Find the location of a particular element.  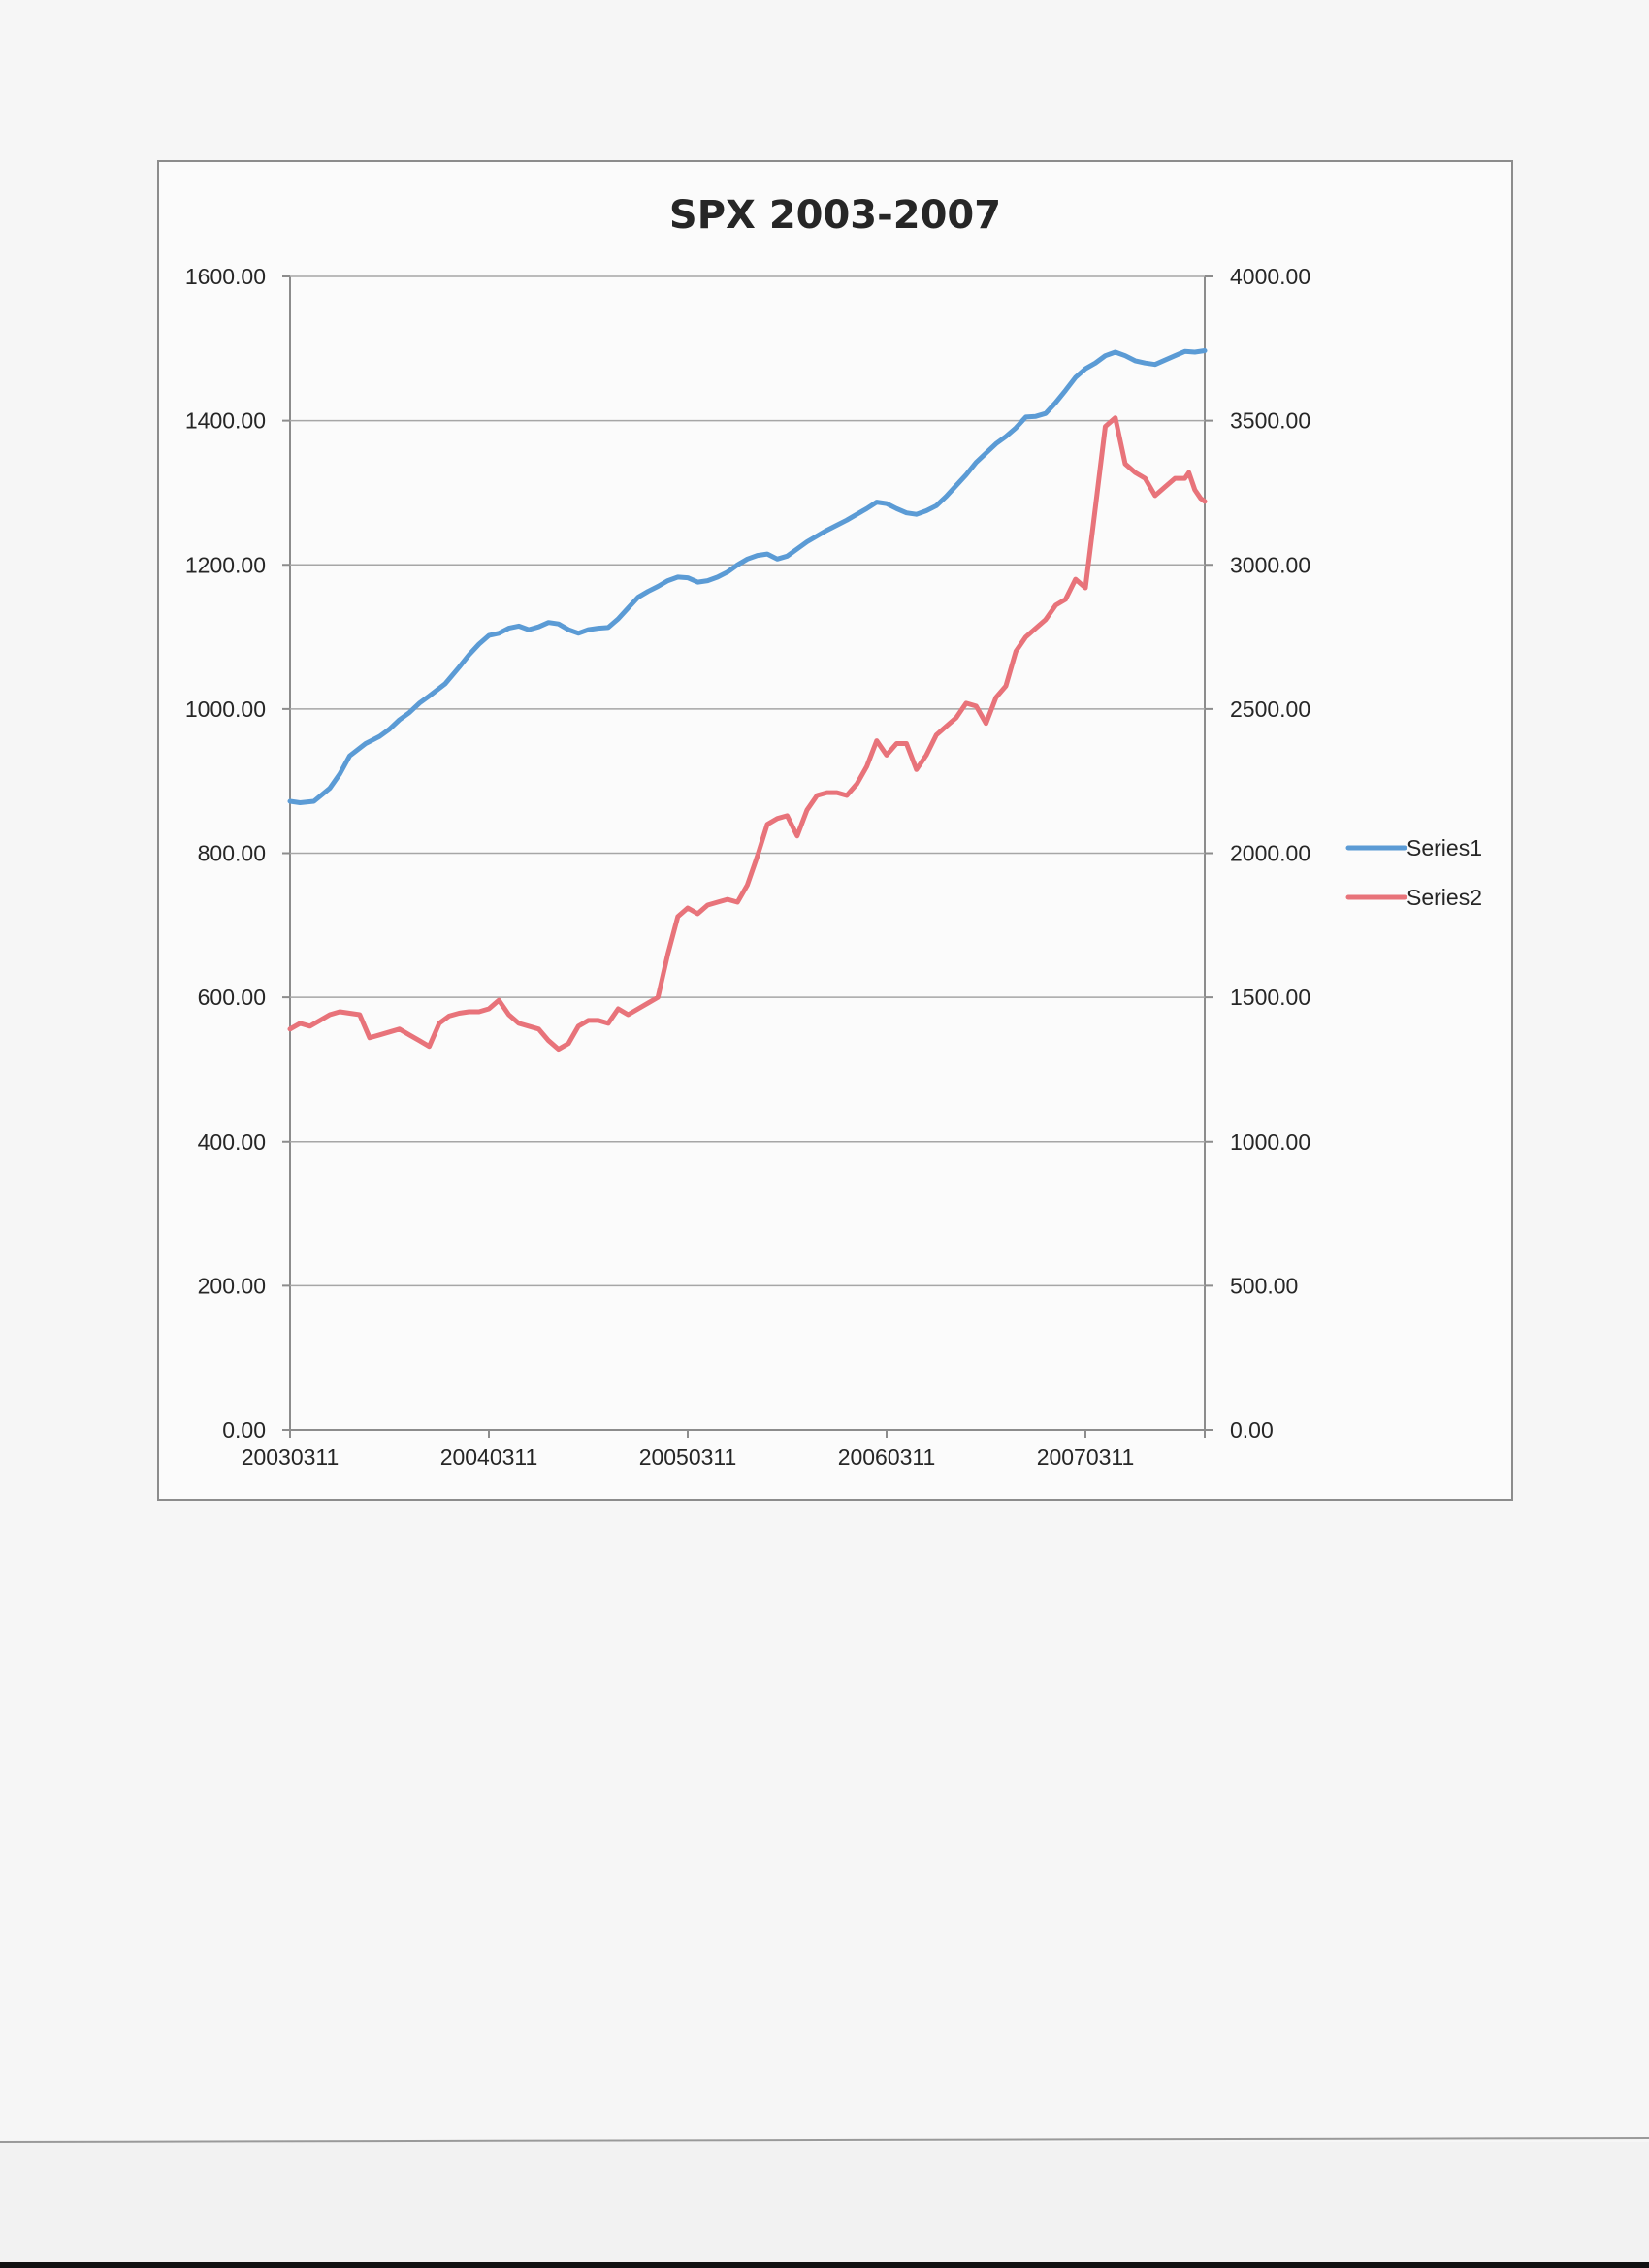

legend-label-series1: Series1 is located at coordinates (1444, 847).